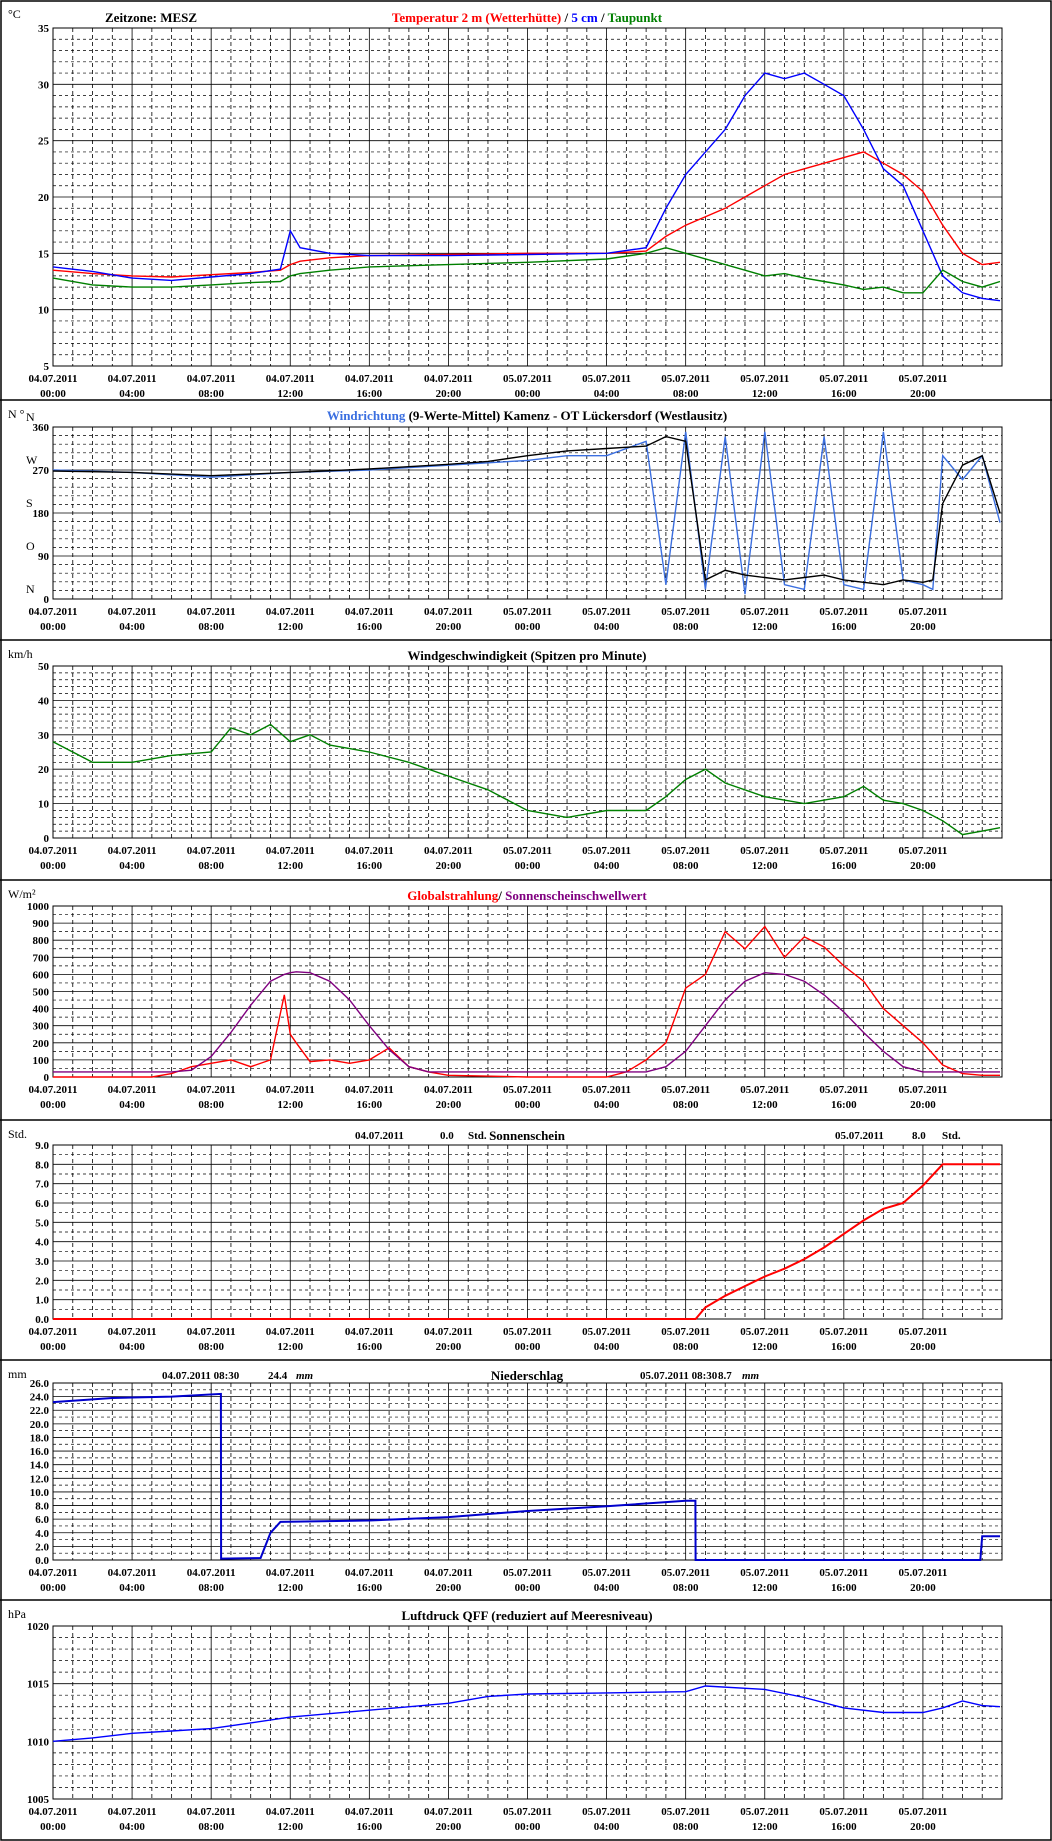 This screenshot has height=1841, width=1052. Describe the element at coordinates (635, 17) in the screenshot. I see `chart-title-part: Taupunkt` at that location.